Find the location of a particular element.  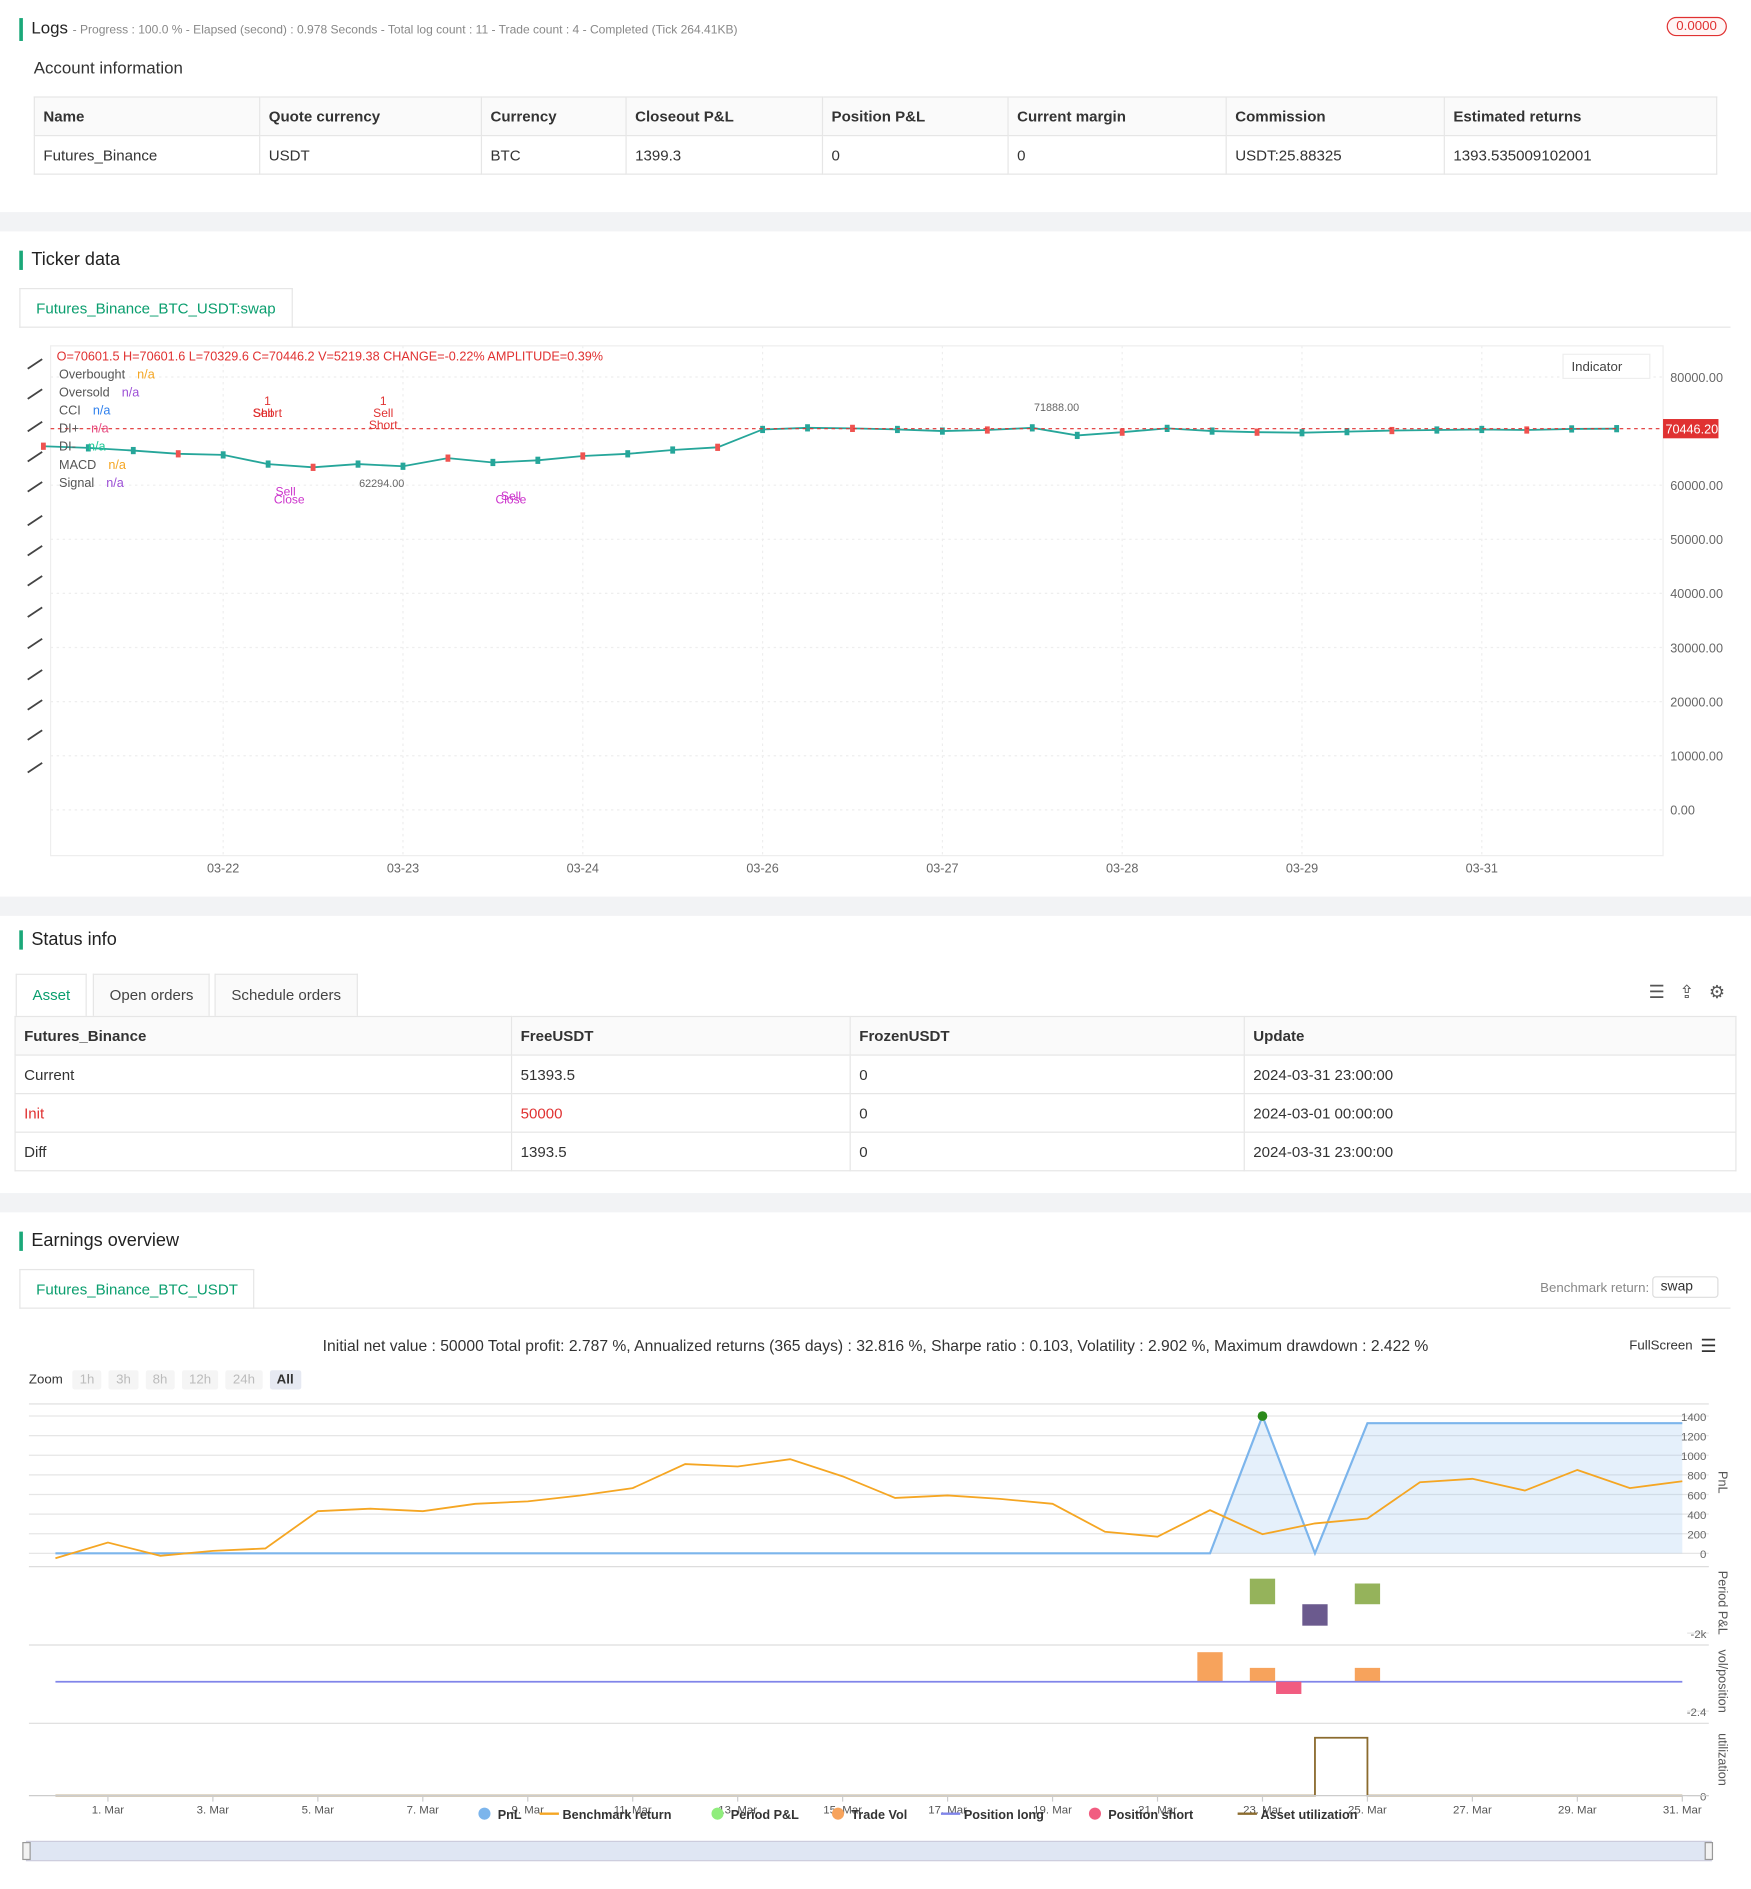

column-header: Current margin is located at coordinates (1117, 116).